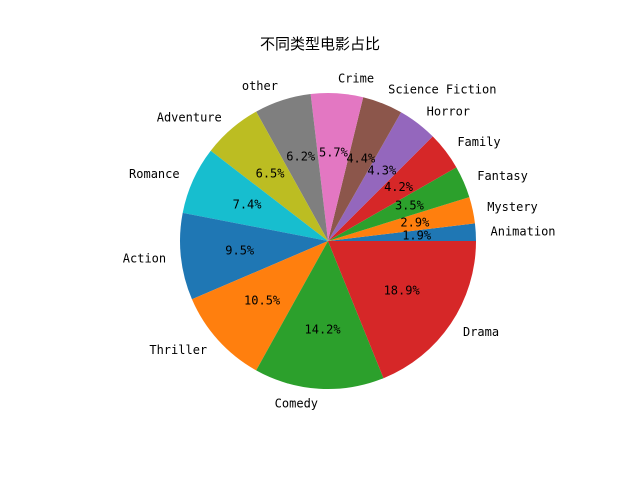 This screenshot has width=640, height=480. What do you see at coordinates (178, 350) in the screenshot?
I see `category-label-thriller: Thriller` at bounding box center [178, 350].